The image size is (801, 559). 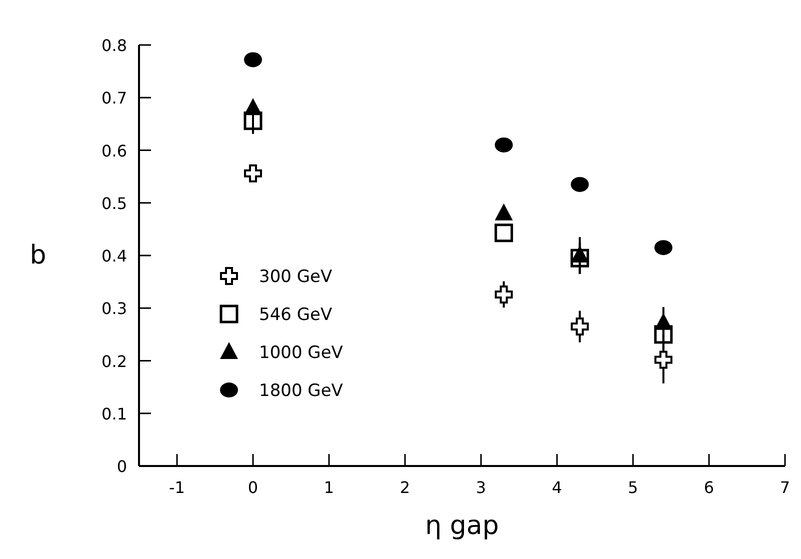 I want to click on y-tick-label: 0.6, so click(x=114, y=150).